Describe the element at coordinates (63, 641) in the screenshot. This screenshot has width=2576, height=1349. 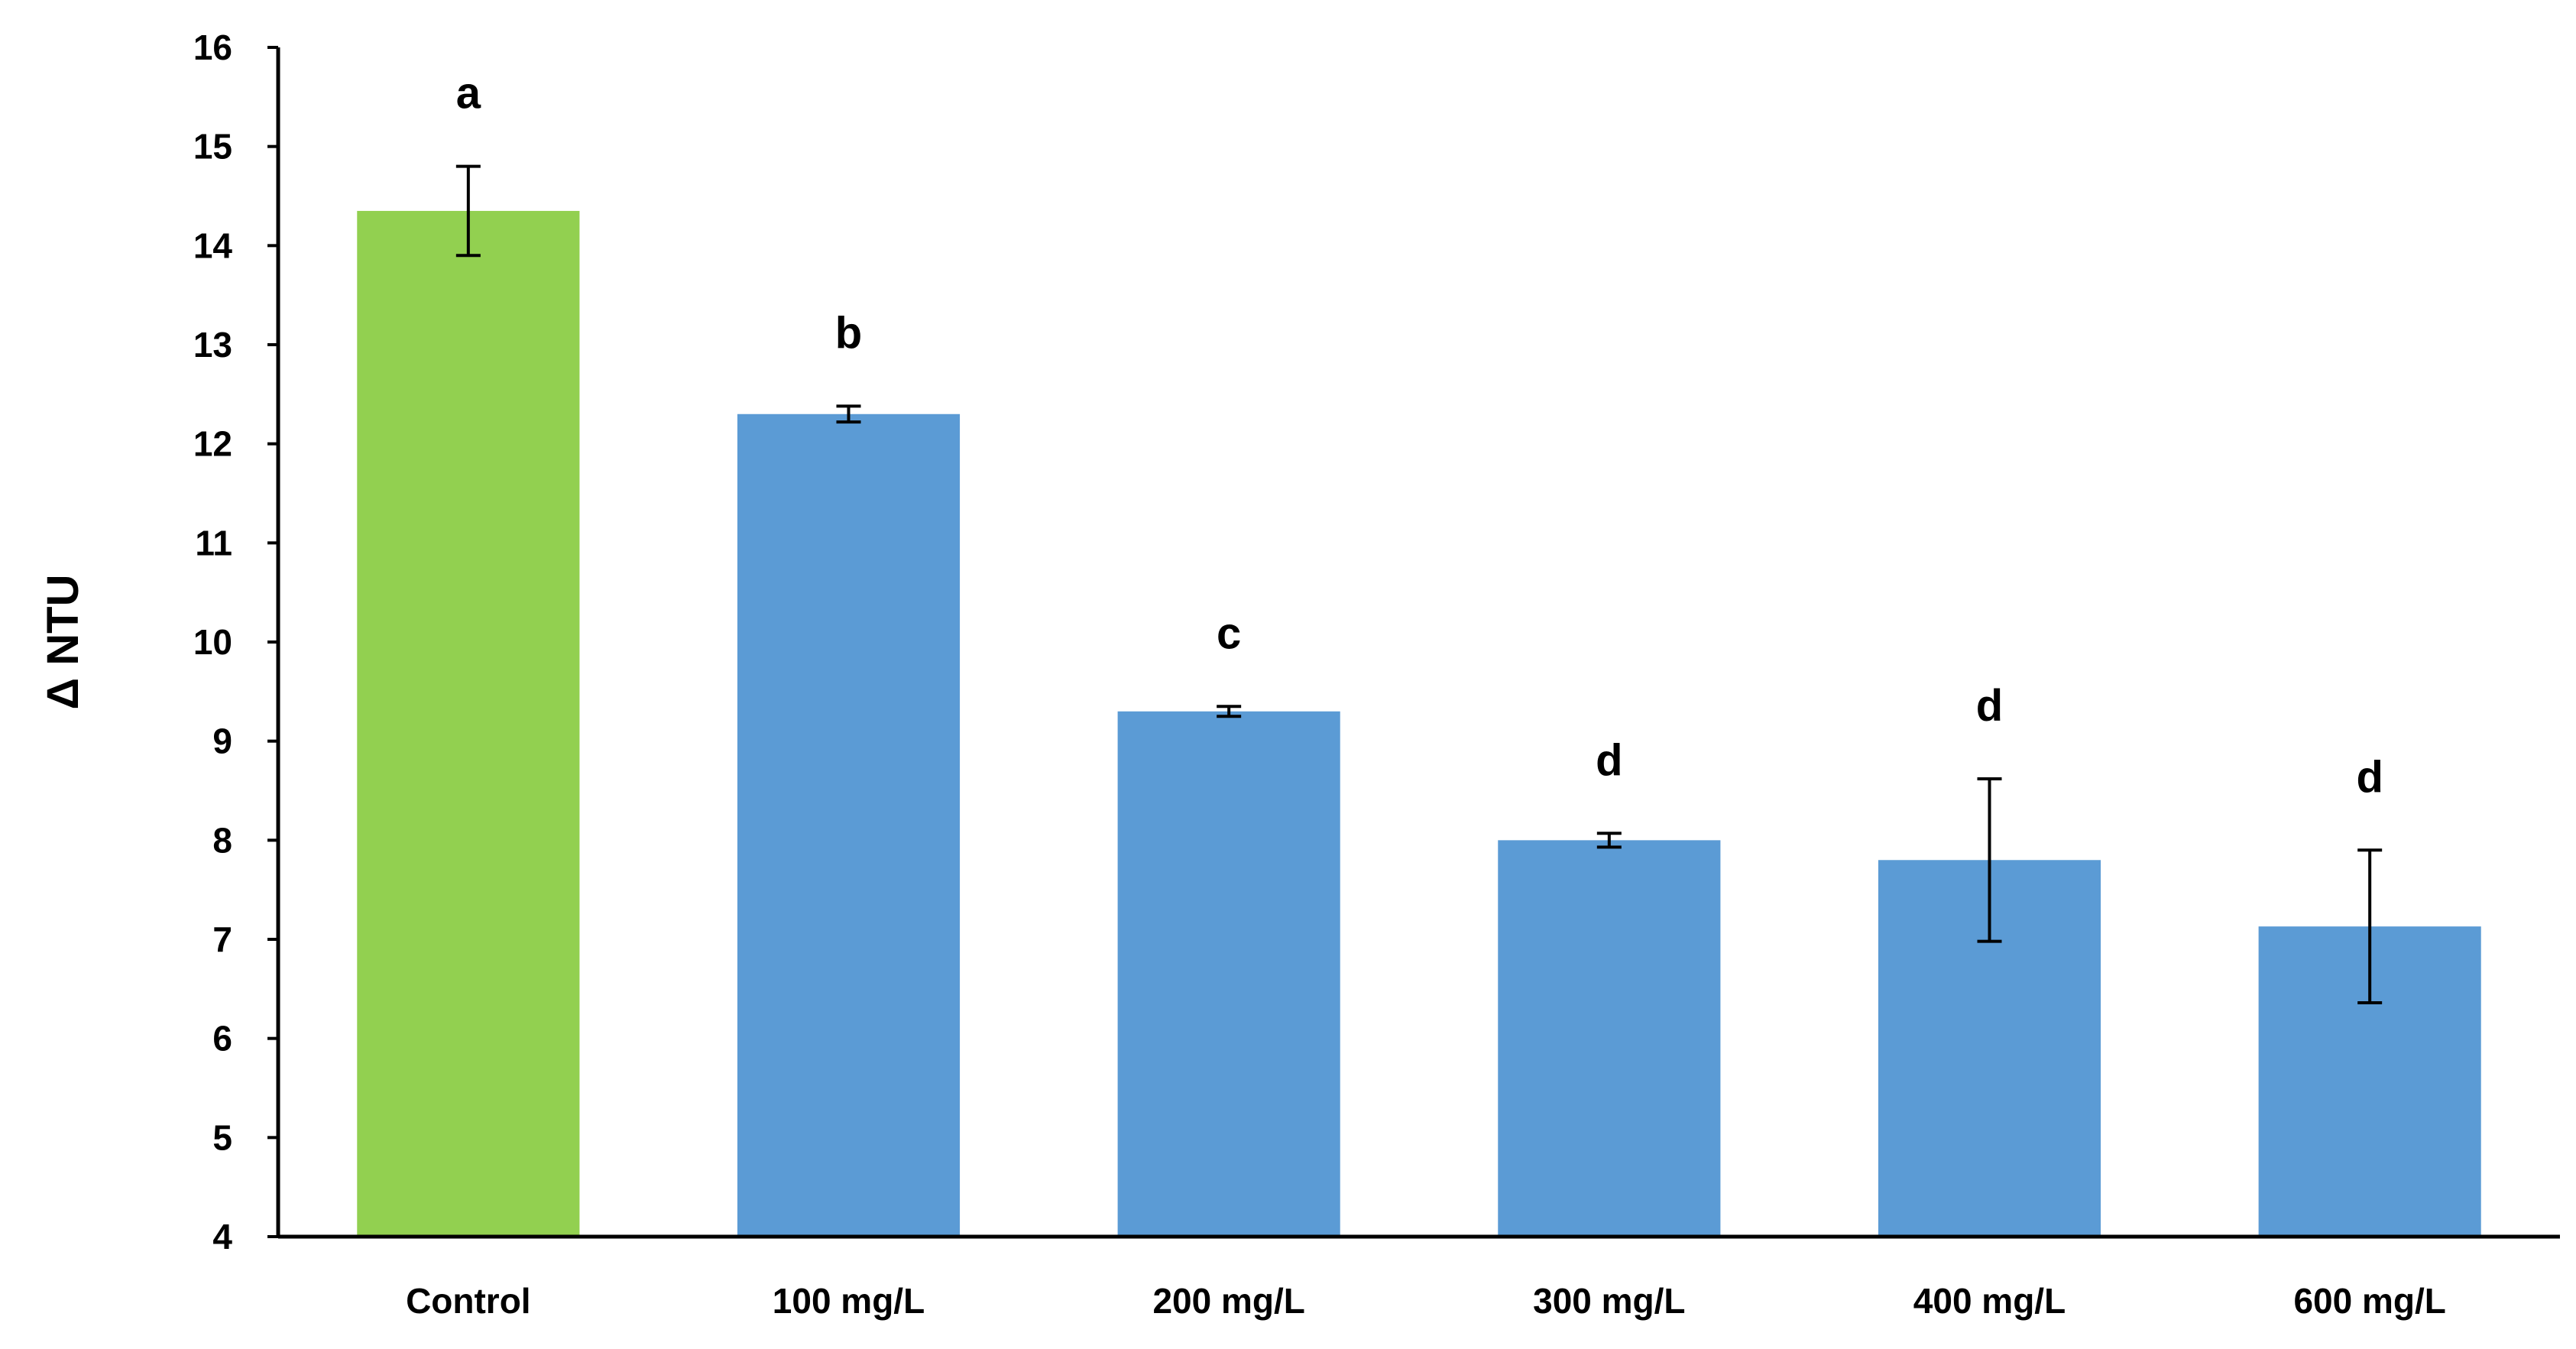
I see `y-axis-title: Δ NTU` at that location.